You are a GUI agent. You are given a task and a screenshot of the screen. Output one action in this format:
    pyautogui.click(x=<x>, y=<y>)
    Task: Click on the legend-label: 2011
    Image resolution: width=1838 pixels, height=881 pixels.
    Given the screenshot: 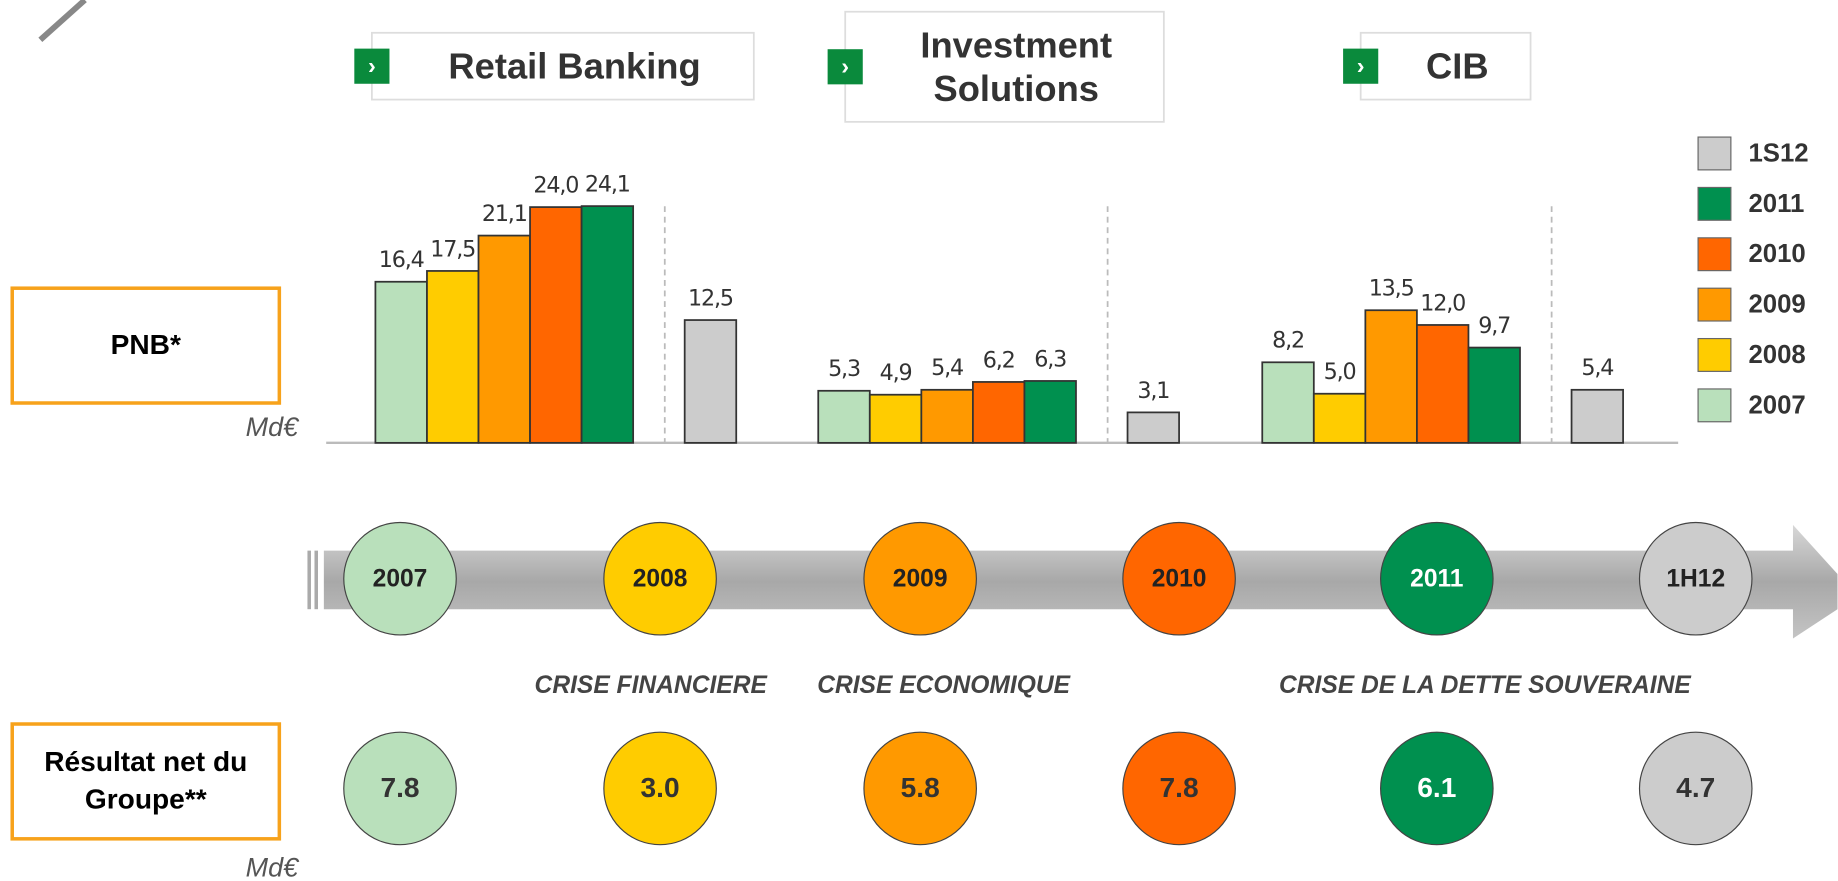 What is the action you would take?
    pyautogui.click(x=1776, y=204)
    